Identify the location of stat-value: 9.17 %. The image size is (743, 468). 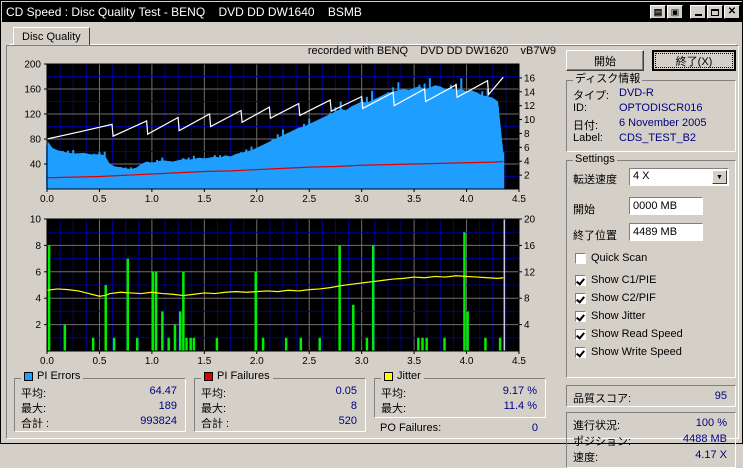
(519, 391).